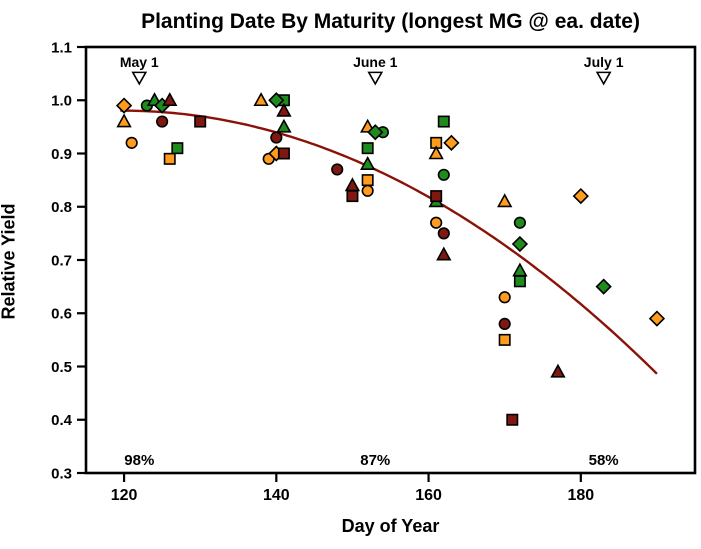 The image size is (701, 549). Describe the element at coordinates (375, 261) in the screenshot. I see `date-marker-june-1: June 1 87%` at that location.